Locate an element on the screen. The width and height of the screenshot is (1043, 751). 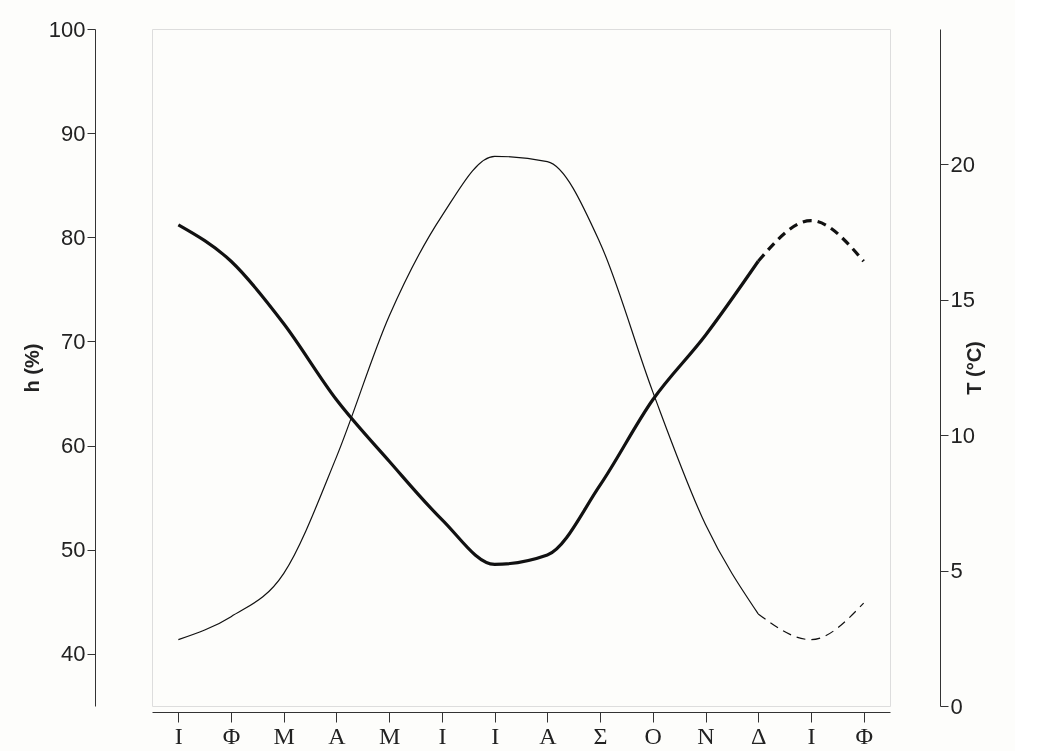
y2-axis-title: T (°C) is located at coordinates (973, 368).